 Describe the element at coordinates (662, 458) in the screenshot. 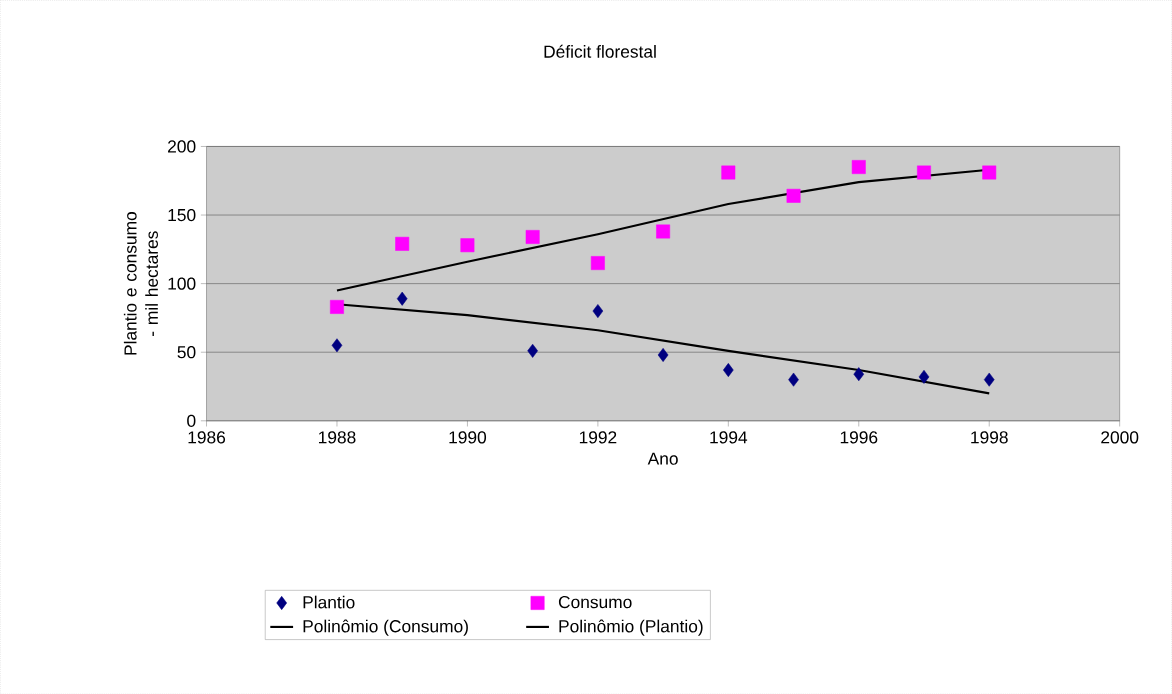

I see `x-axis-title: Ano` at that location.